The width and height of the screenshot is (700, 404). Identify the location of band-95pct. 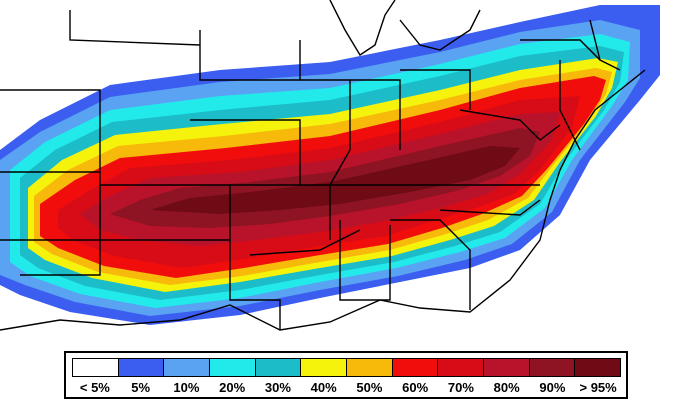
(335, 180).